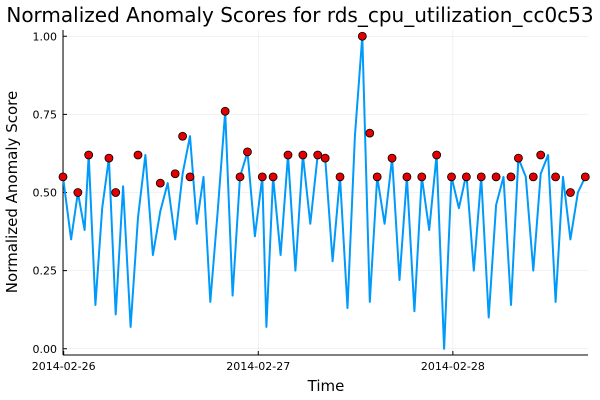 This screenshot has height=400, width=600. Describe the element at coordinates (45, 349) in the screenshot. I see `y-tick-label: 0.00` at that location.